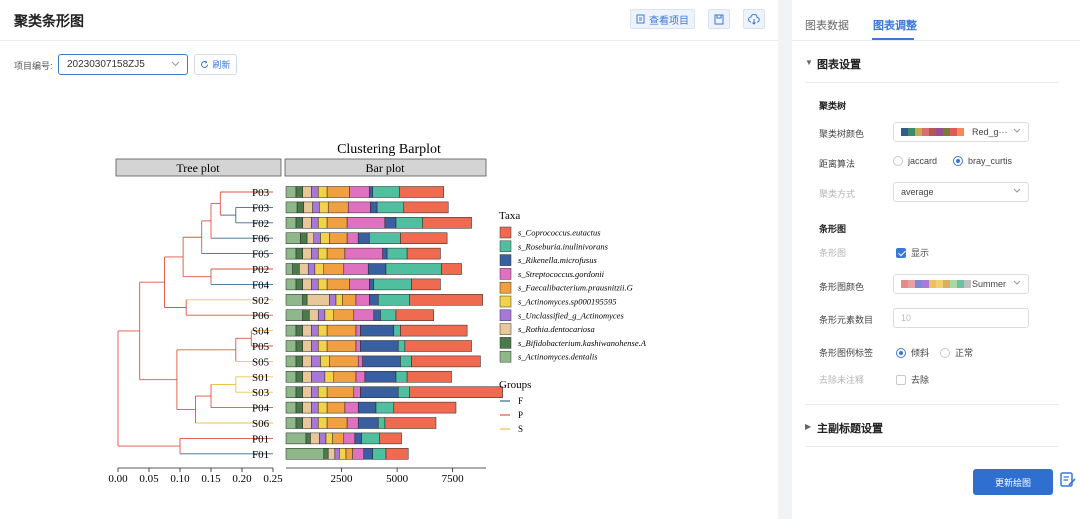 This screenshot has width=1080, height=519. Describe the element at coordinates (261, 208) in the screenshot. I see `sample-label: F03` at that location.